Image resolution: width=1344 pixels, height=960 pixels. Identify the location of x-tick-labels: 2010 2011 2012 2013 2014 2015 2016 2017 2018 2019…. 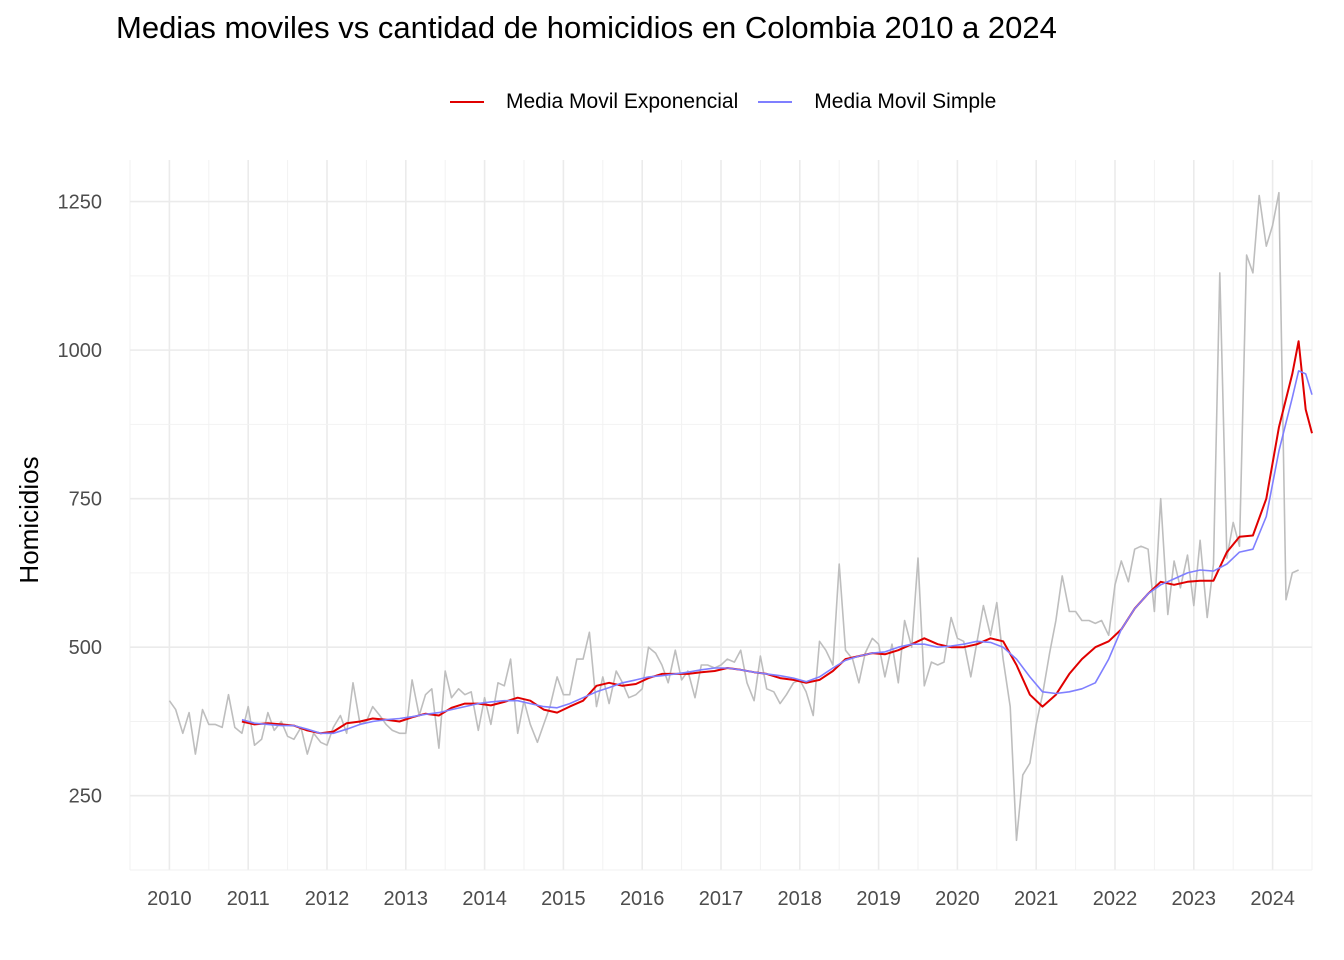
(721, 899).